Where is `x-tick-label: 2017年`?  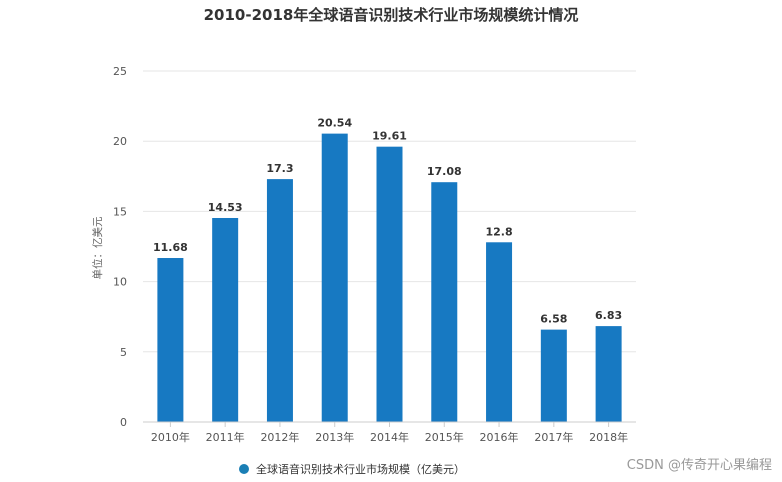 x-tick-label: 2017年 is located at coordinates (553, 437).